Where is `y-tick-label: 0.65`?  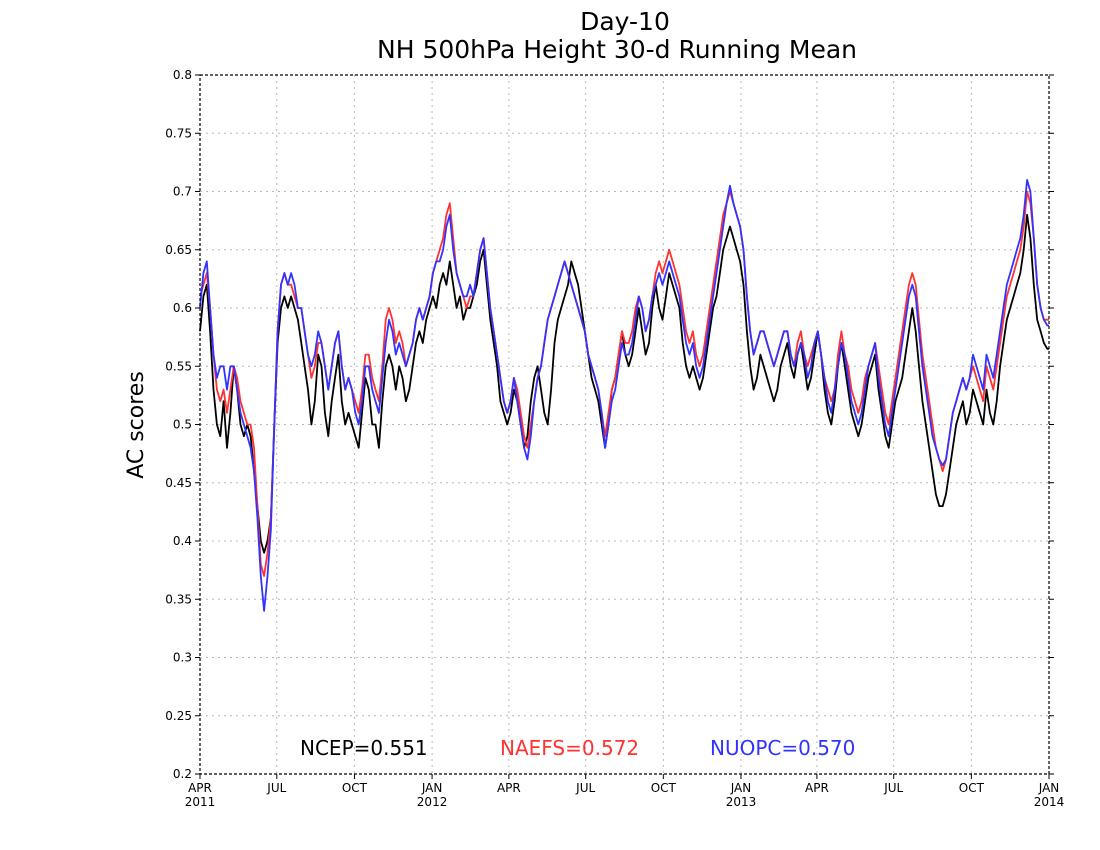 y-tick-label: 0.65 is located at coordinates (178, 250).